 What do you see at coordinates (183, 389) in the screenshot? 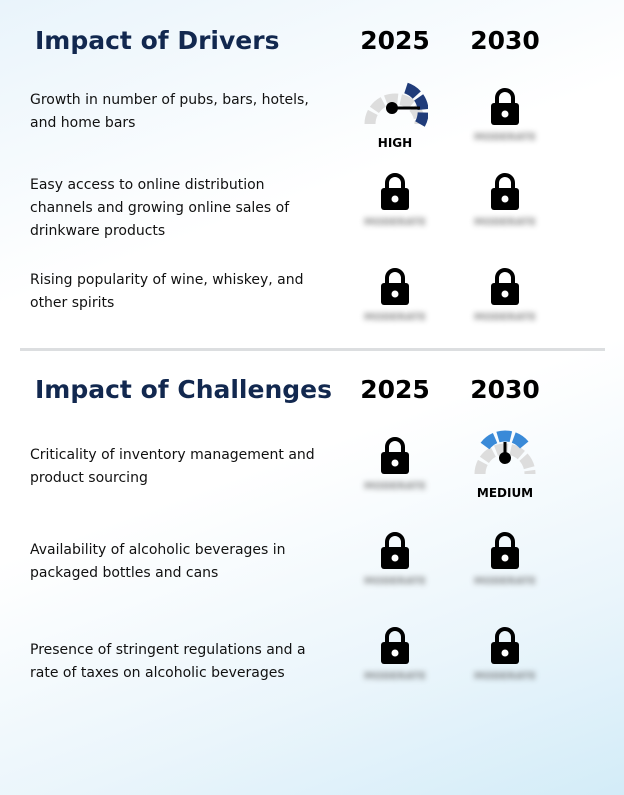
I see `challenges-title: Impact of Challenges` at bounding box center [183, 389].